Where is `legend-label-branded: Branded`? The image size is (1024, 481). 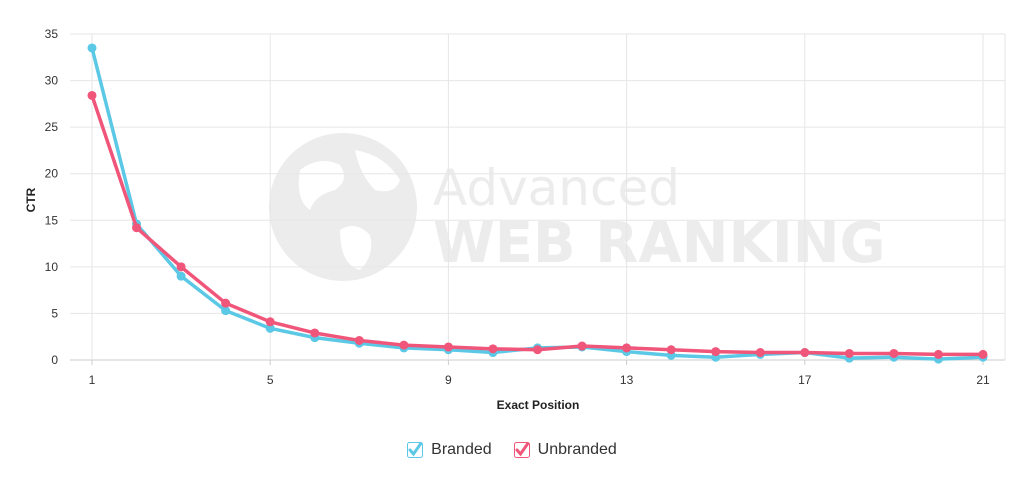 legend-label-branded: Branded is located at coordinates (461, 449).